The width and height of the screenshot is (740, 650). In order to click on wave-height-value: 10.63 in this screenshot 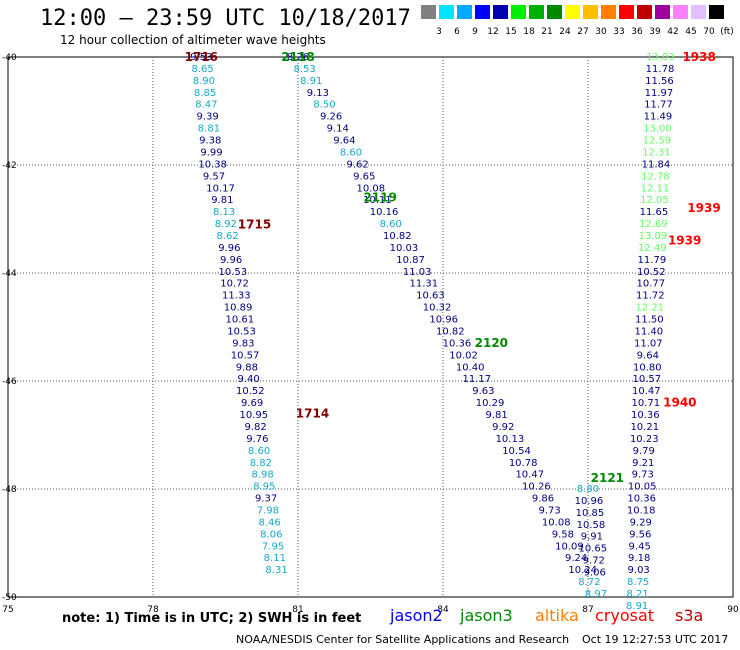, I will do `click(430, 296)`.